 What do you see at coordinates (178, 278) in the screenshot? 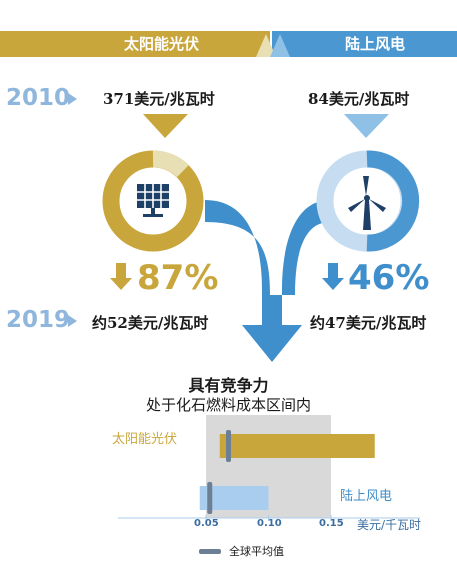
I see `solar-drop-percent: 87%` at bounding box center [178, 278].